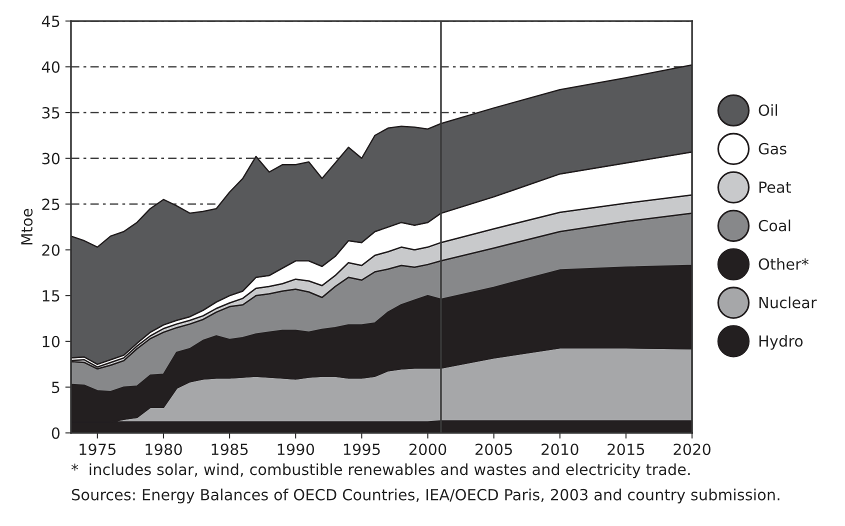 The width and height of the screenshot is (845, 526). What do you see at coordinates (494, 450) in the screenshot?
I see `x-tick-label: 2005` at bounding box center [494, 450].